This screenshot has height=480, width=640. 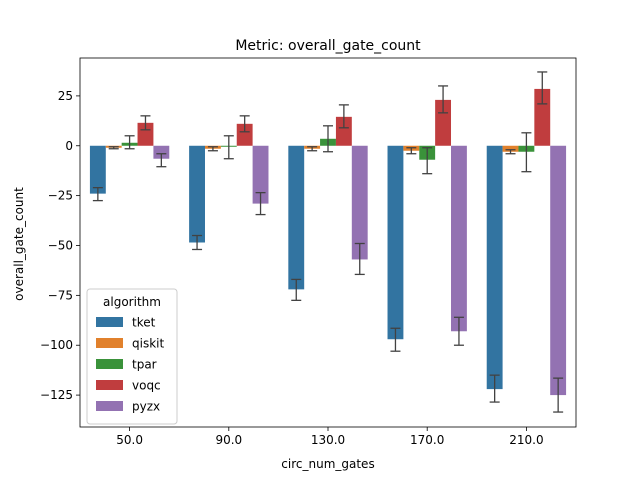 I want to click on errorbar-tket-50.0, so click(x=97, y=194).